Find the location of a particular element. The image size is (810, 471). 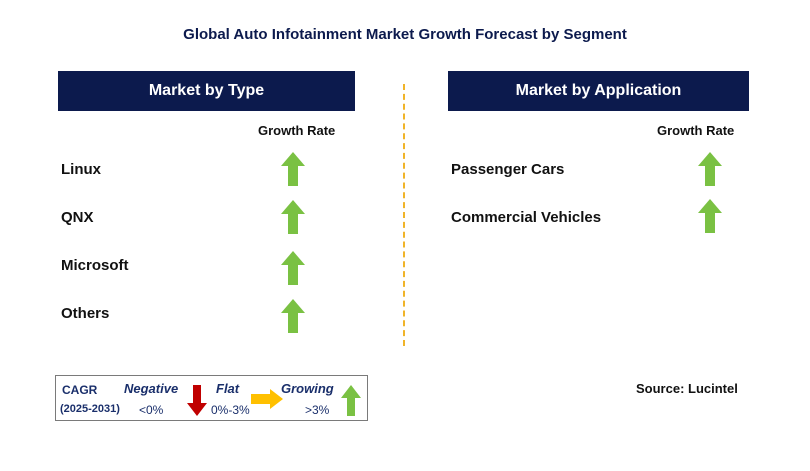

right-arrow-icon is located at coordinates (267, 399).